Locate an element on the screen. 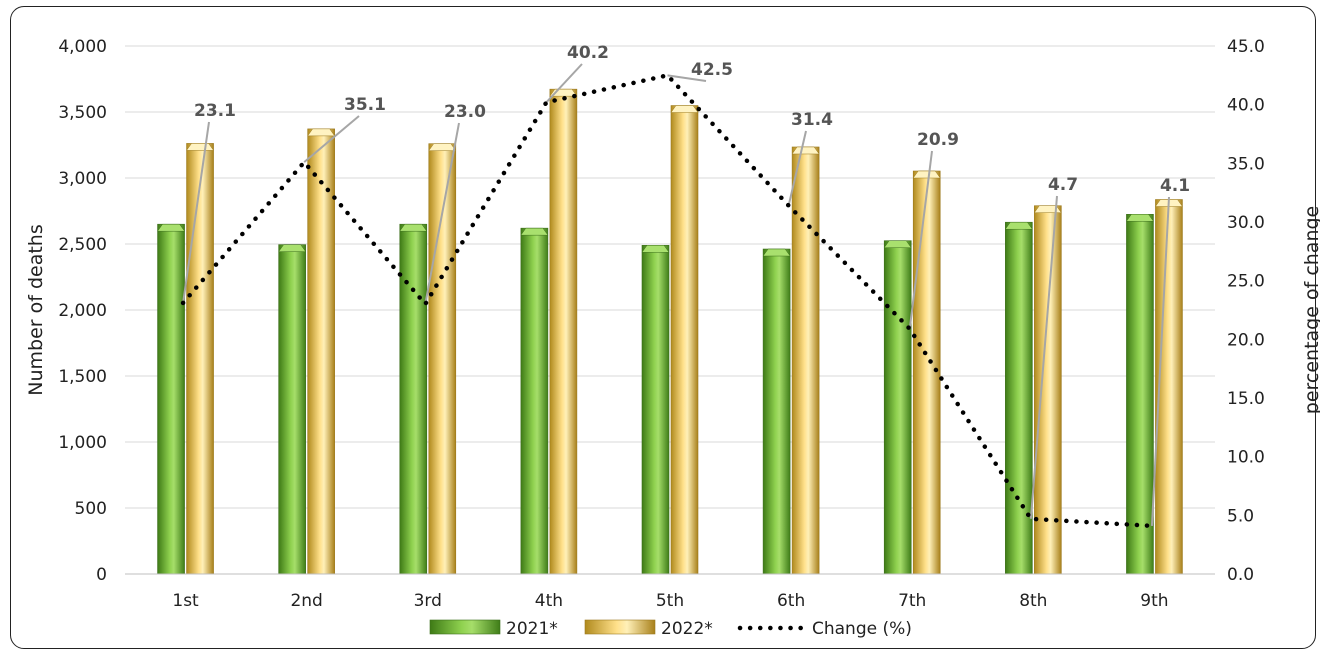 The image size is (1320, 655). y-left-tick-label: 0 is located at coordinates (101, 575).